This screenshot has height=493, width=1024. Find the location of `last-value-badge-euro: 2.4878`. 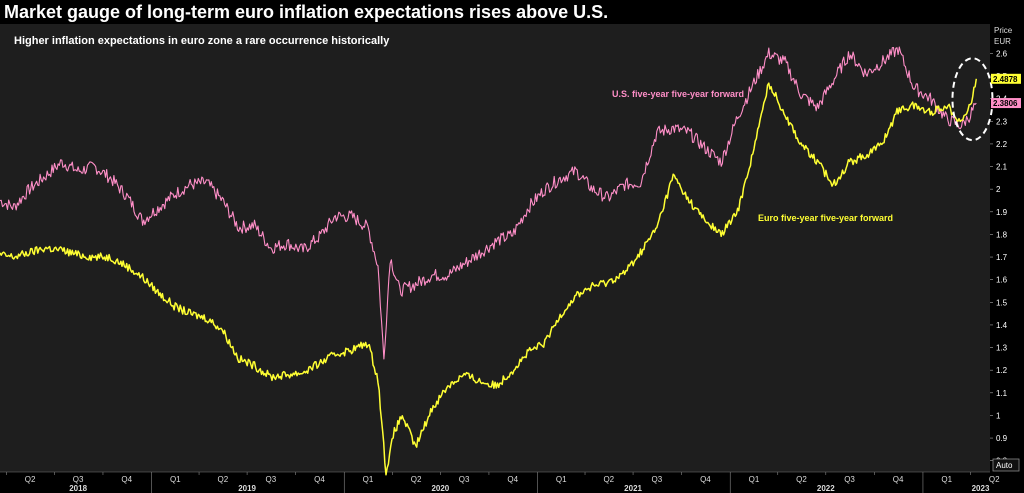

last-value-badge-euro: 2.4878 is located at coordinates (1006, 78).